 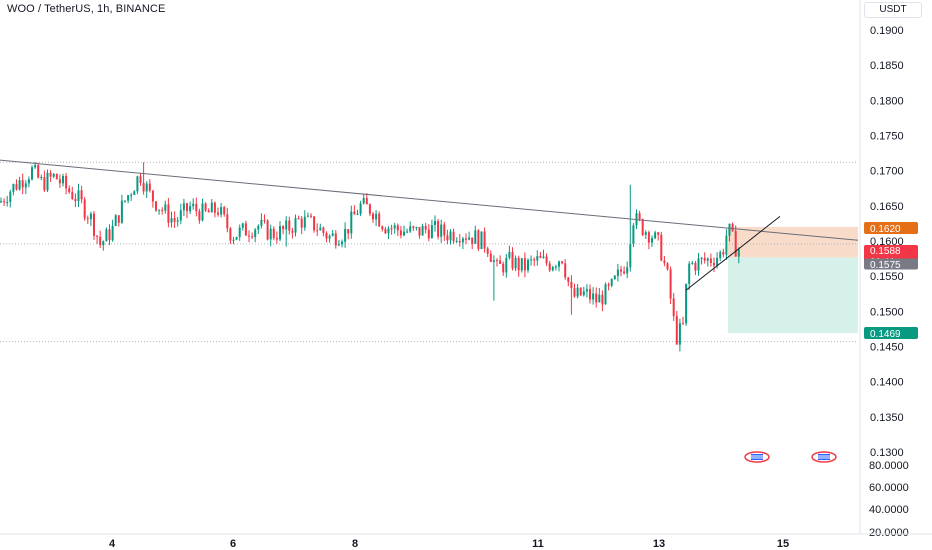 I want to click on price-tick-label: 0.1650, so click(x=887, y=207).